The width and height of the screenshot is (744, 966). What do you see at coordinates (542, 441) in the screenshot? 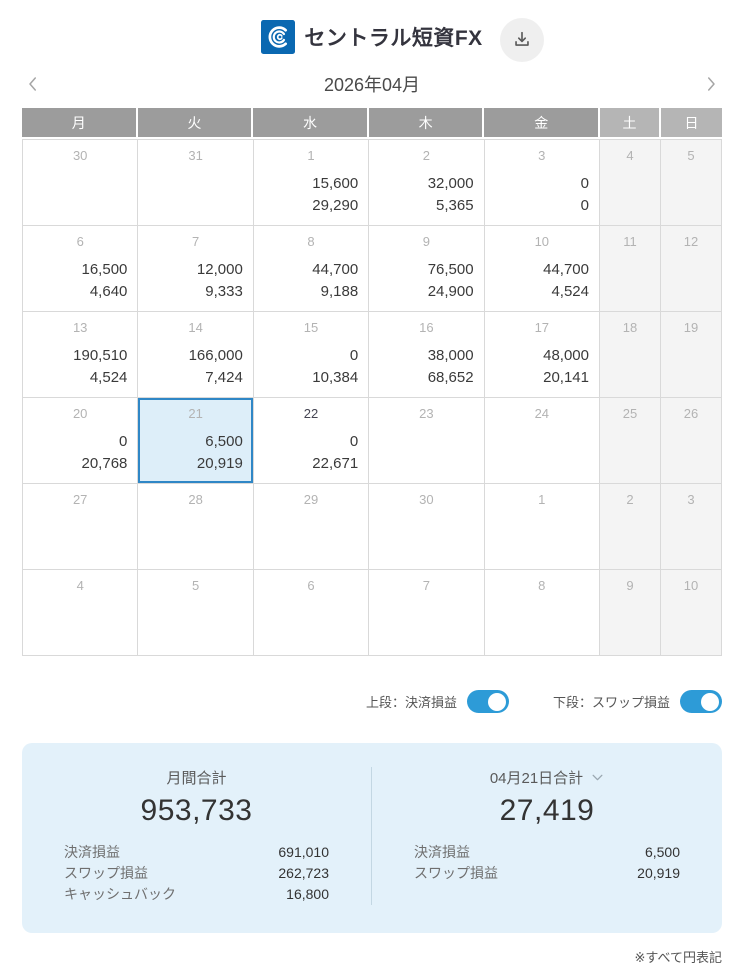
I see `calendar-cell-24: 24` at bounding box center [542, 441].